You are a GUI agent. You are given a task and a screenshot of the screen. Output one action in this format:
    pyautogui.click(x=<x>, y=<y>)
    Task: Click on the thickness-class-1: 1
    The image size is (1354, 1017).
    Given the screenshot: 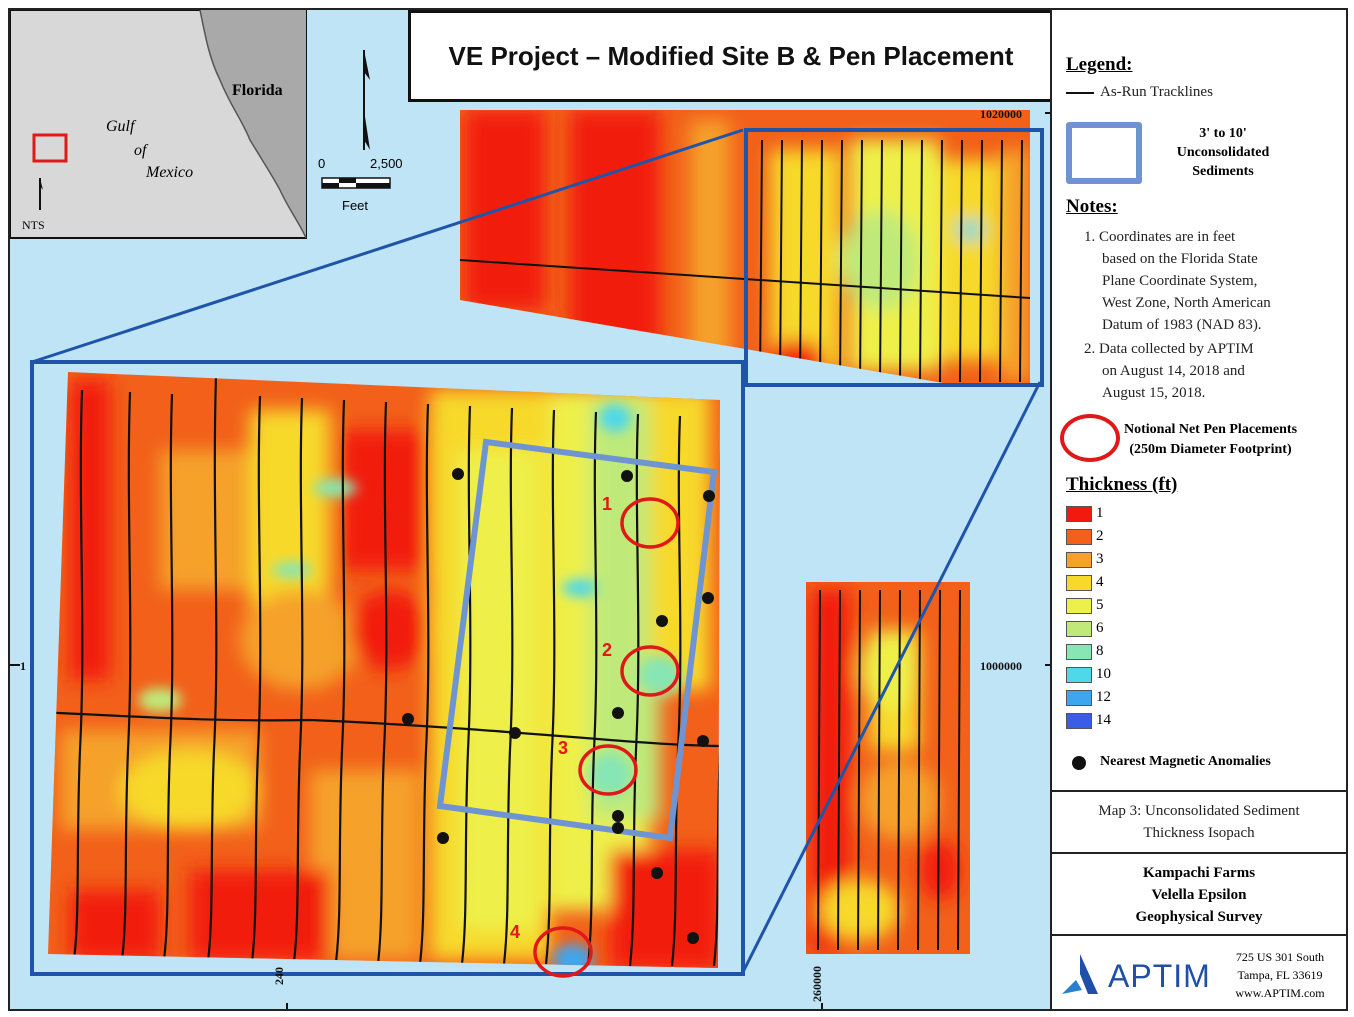 What is the action you would take?
    pyautogui.click(x=1088, y=513)
    